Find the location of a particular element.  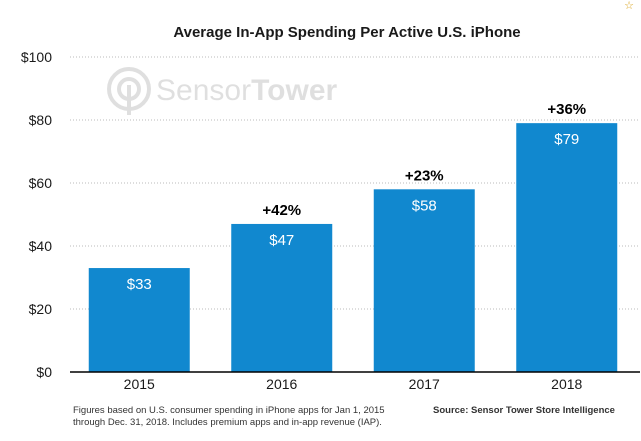

growth-label: +36% is located at coordinates (566, 109).